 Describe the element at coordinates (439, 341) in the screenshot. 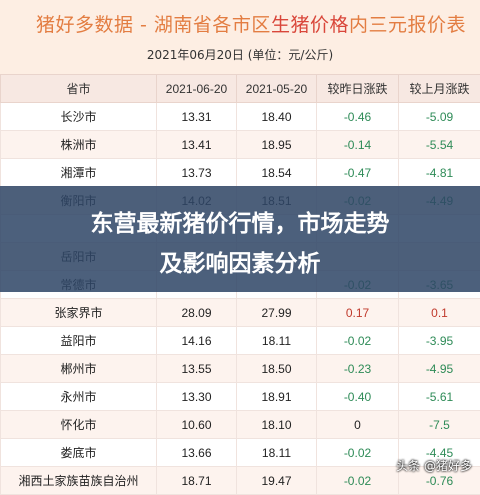

I see `cell-monthly-change: -3.95` at that location.